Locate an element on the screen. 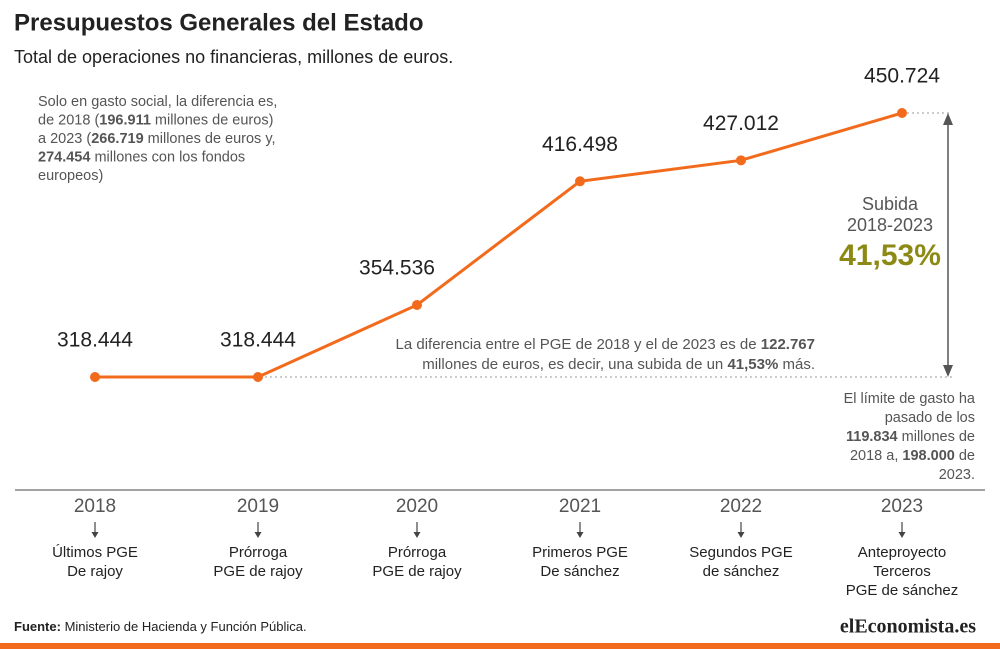  rise-label: Subida is located at coordinates (890, 204).